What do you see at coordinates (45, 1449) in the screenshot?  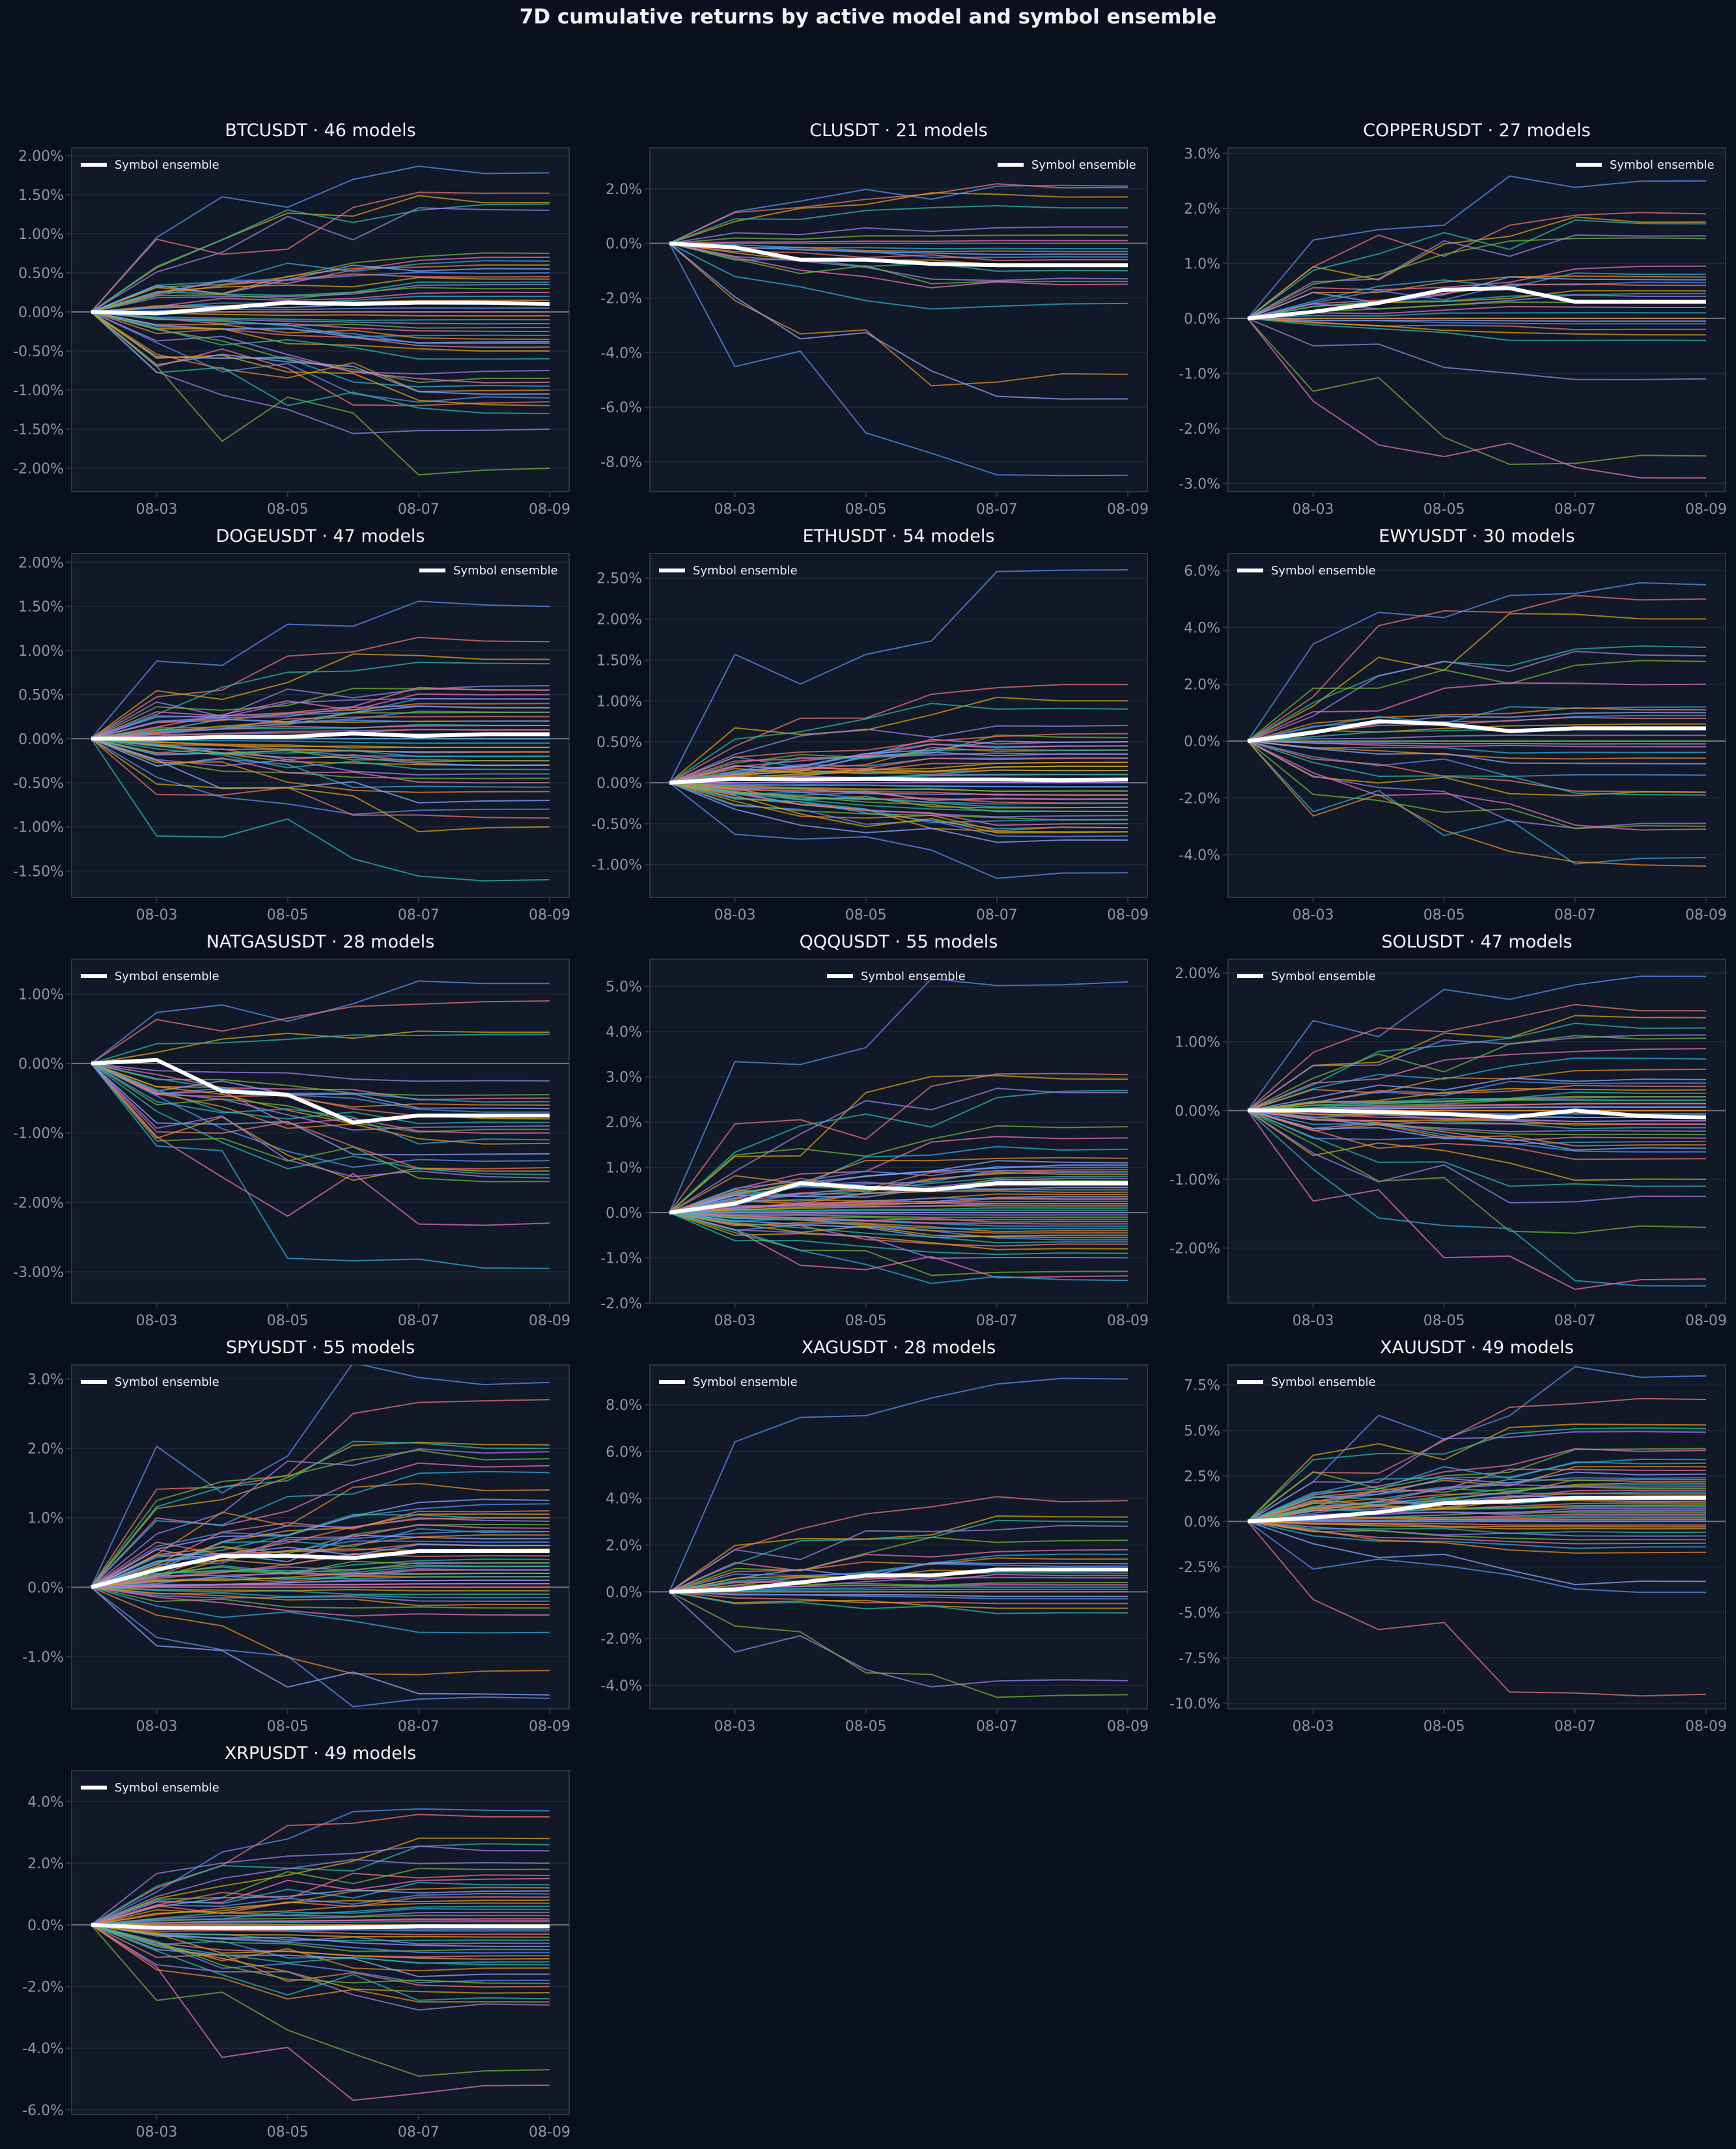 I see `y-tick-label: 2.0%` at bounding box center [45, 1449].